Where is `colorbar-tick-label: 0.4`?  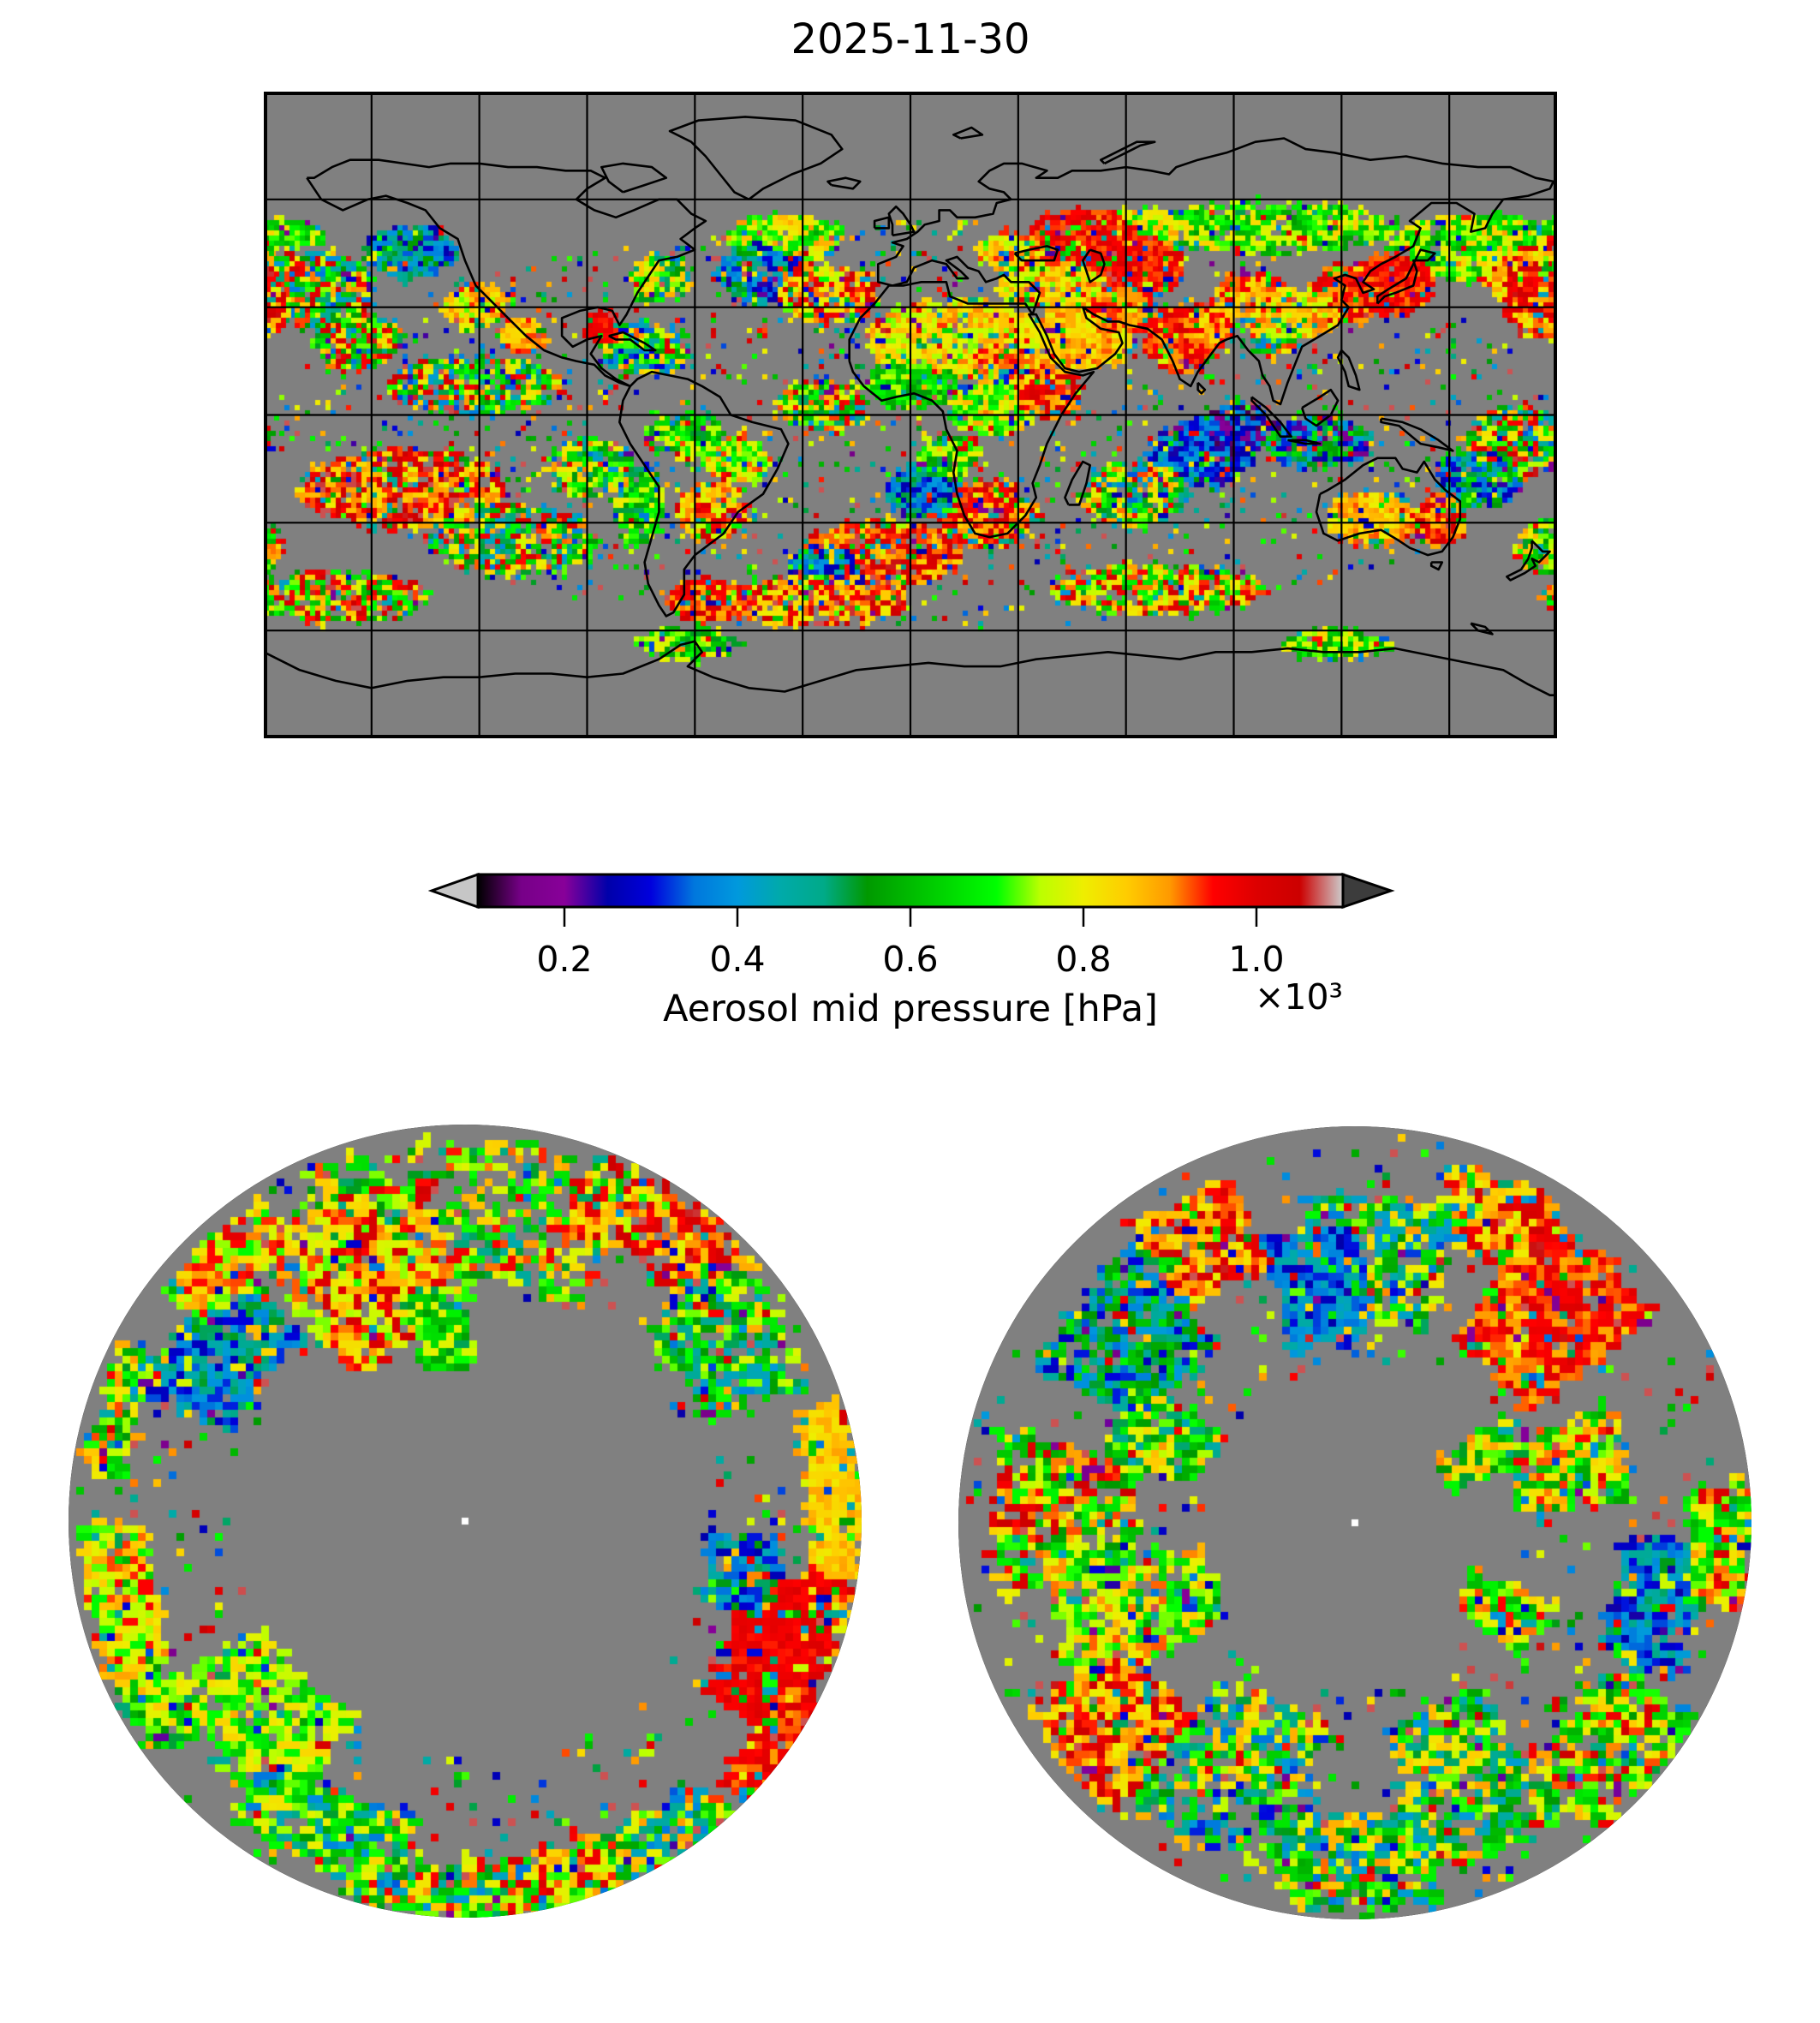
colorbar-tick-label: 0.4 is located at coordinates (737, 960).